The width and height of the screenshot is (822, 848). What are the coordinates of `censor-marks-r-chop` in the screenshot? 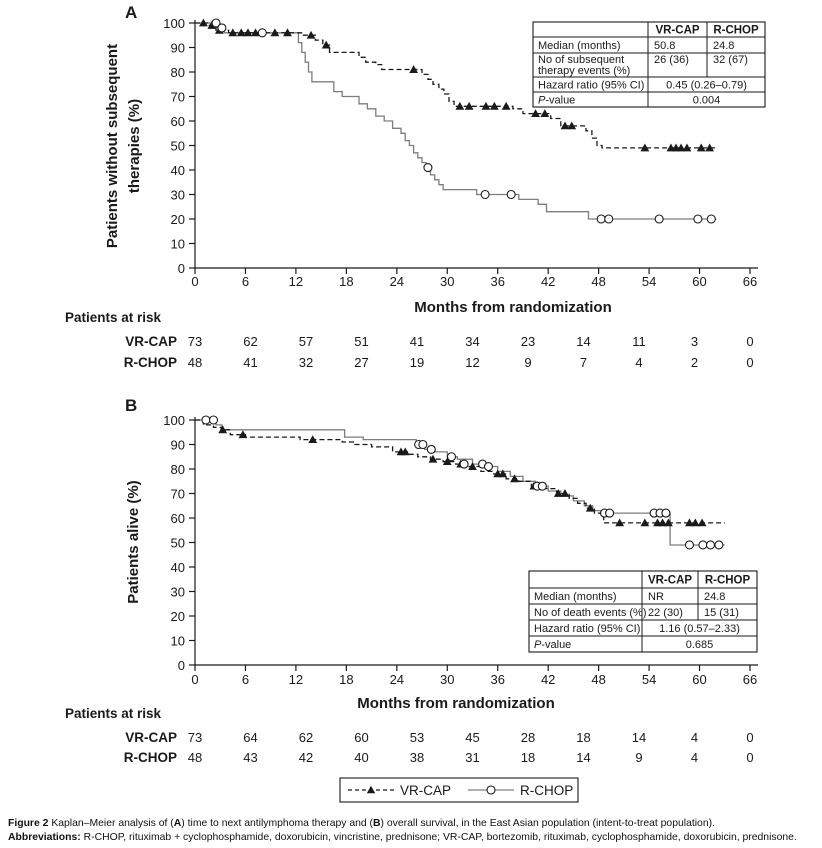 It's located at (462, 482).